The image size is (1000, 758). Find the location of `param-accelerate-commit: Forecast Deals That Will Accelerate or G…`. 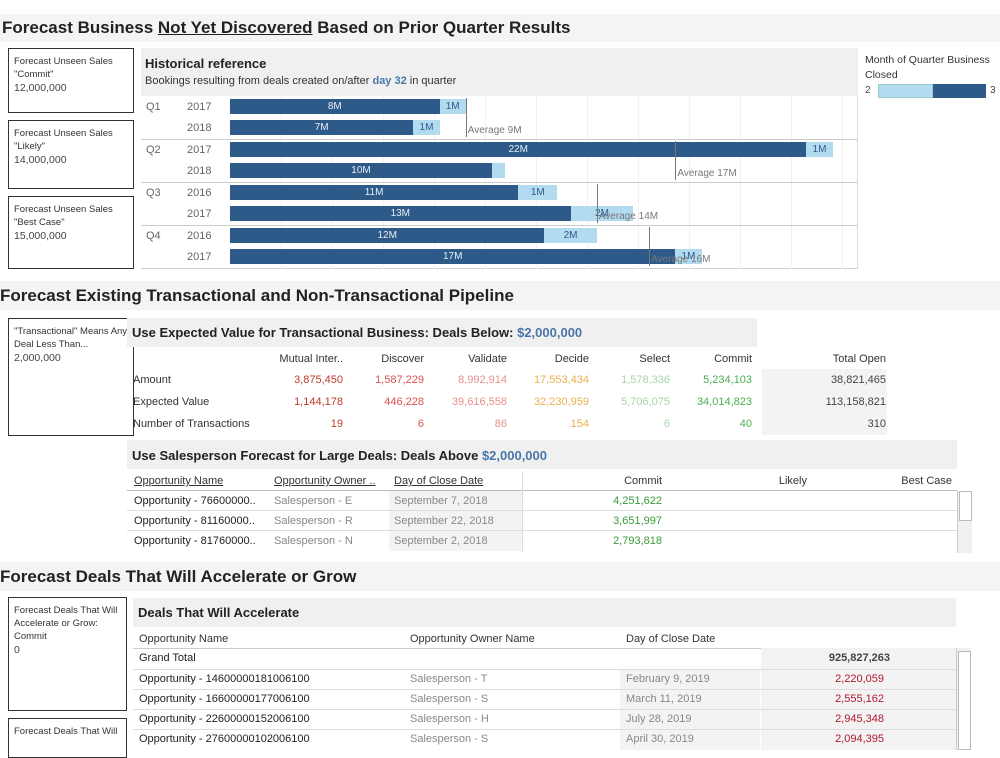

param-accelerate-commit: Forecast Deals That Will Accelerate or G… is located at coordinates (67, 654).